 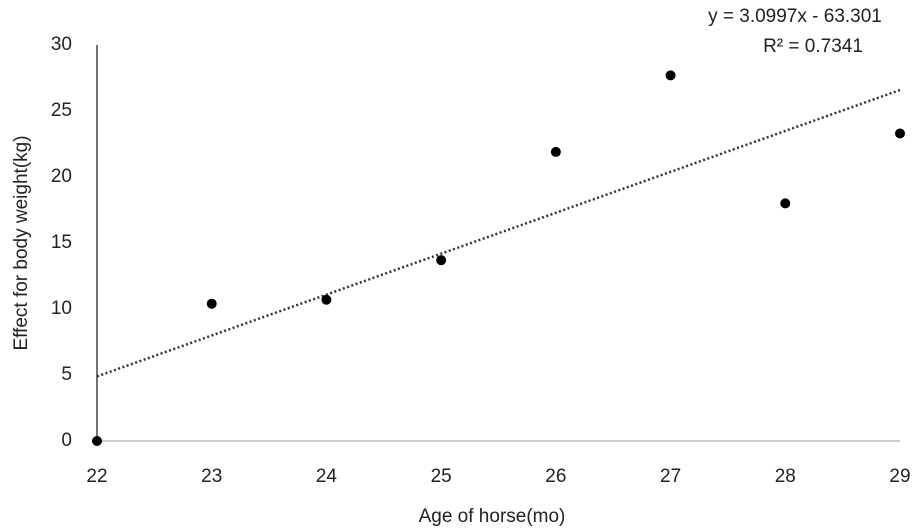 I want to click on x-tick-label: 29, so click(x=899, y=476).